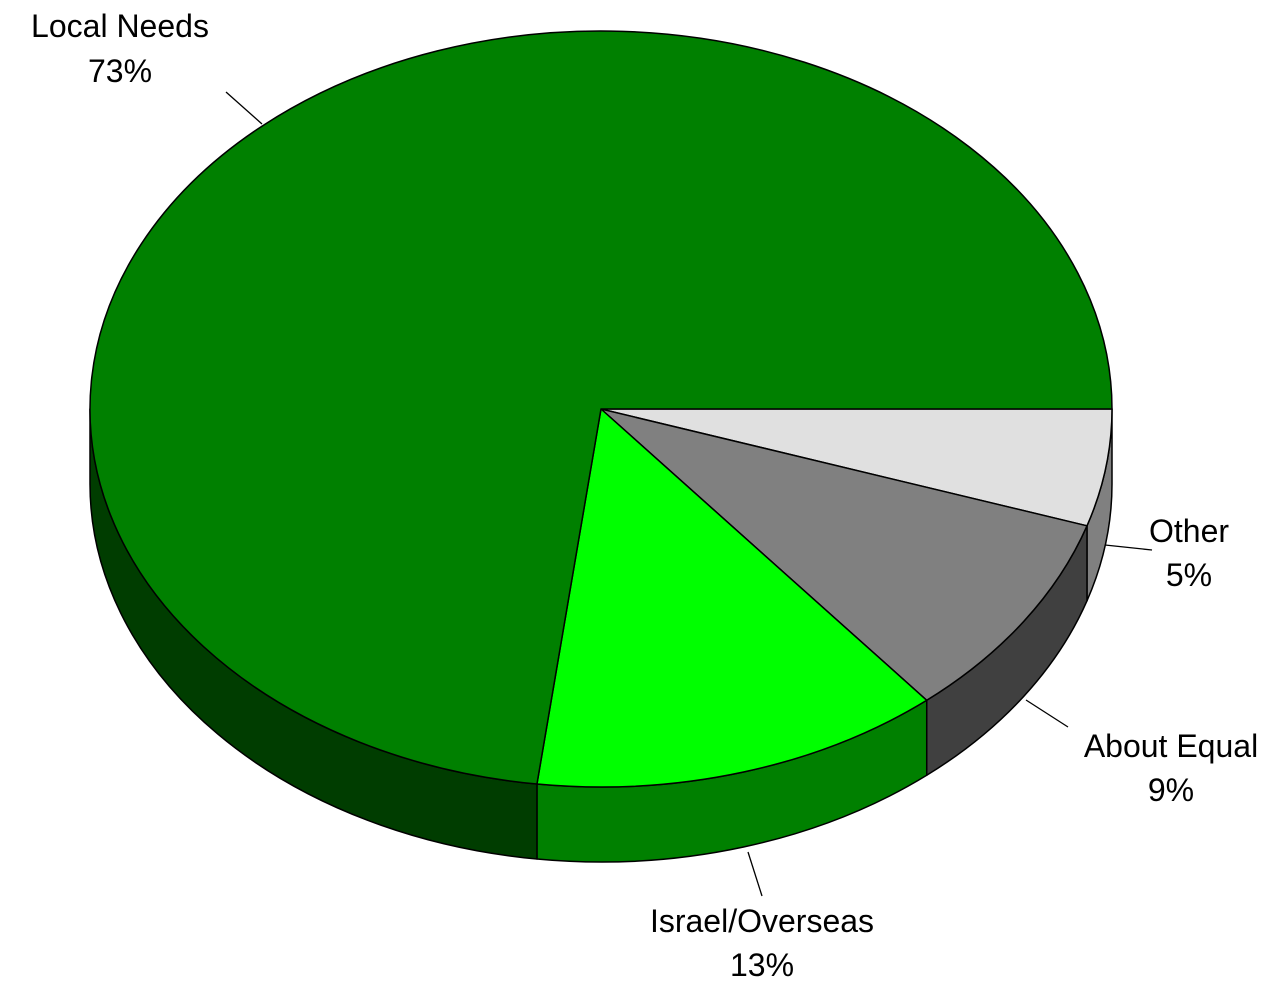 Image resolution: width=1282 pixels, height=984 pixels. What do you see at coordinates (120, 71) in the screenshot?
I see `slice-value-local-needs: 73%` at bounding box center [120, 71].